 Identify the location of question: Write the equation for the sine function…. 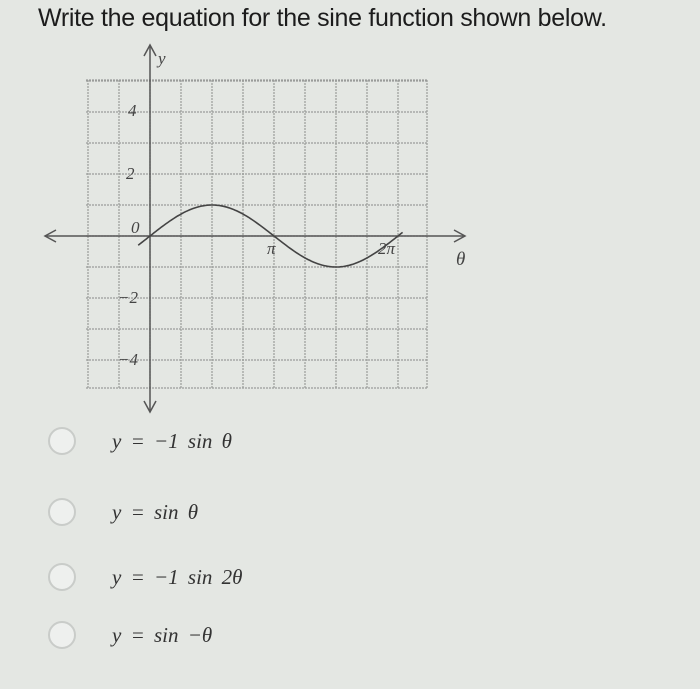
(322, 18).